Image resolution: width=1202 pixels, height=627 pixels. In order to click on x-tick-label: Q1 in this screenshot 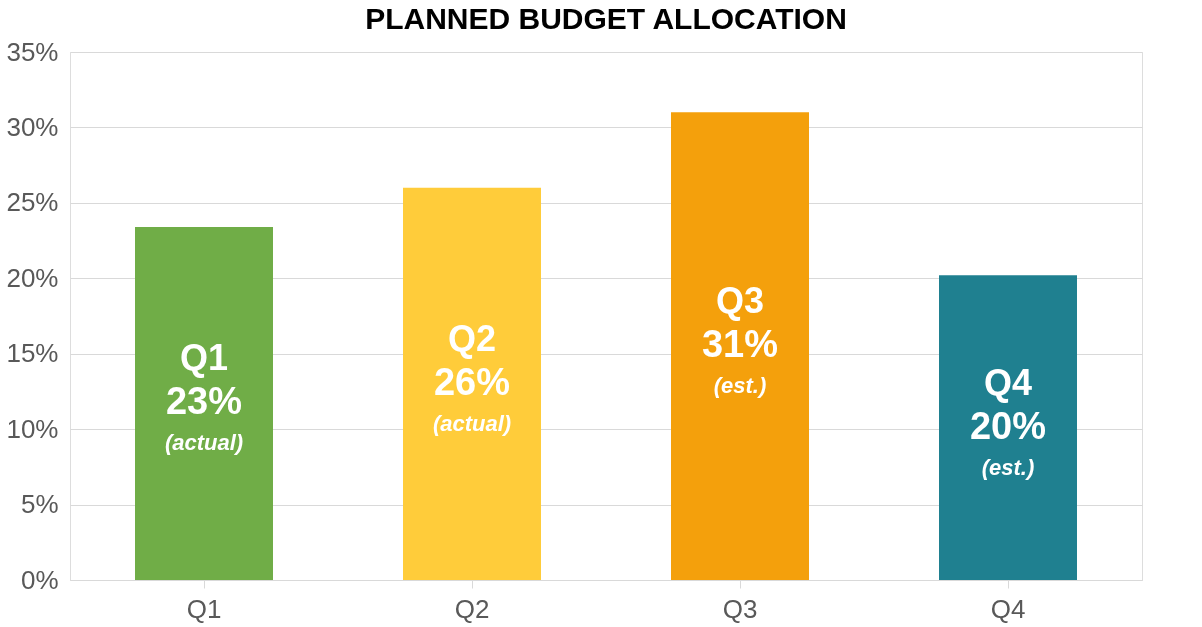, I will do `click(204, 608)`.